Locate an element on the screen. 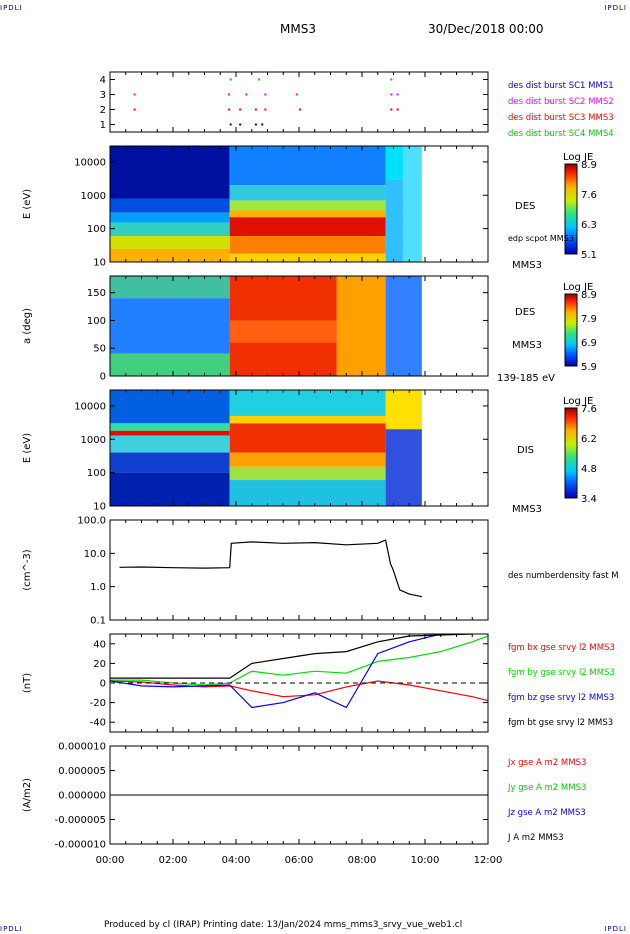  time-axis-label: 10:00 is located at coordinates (425, 860).